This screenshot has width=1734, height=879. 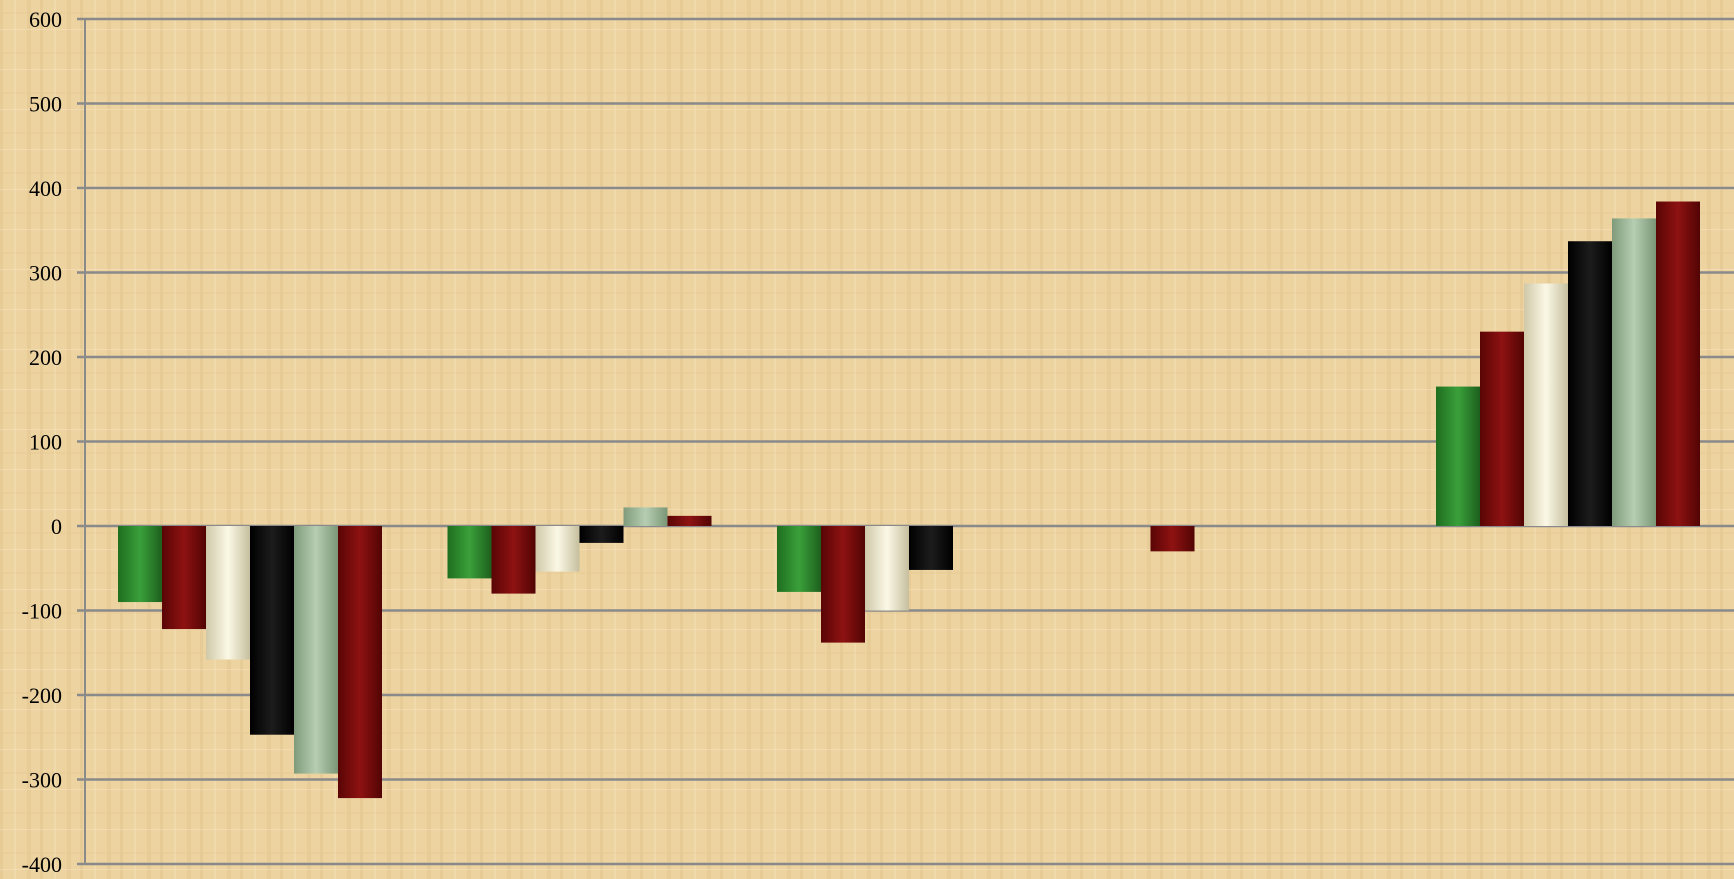 I want to click on y-tick-label: 300, so click(x=45, y=273).